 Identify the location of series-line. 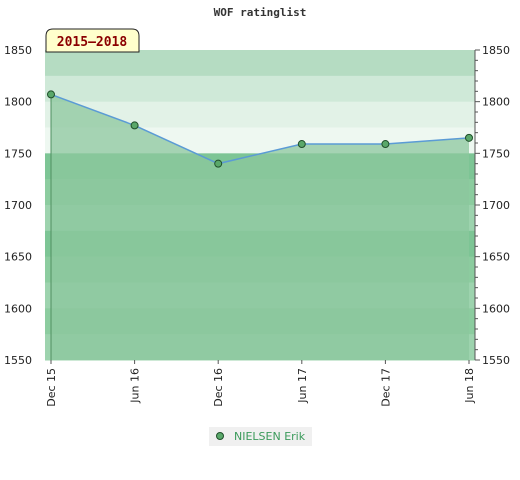
(260, 129).